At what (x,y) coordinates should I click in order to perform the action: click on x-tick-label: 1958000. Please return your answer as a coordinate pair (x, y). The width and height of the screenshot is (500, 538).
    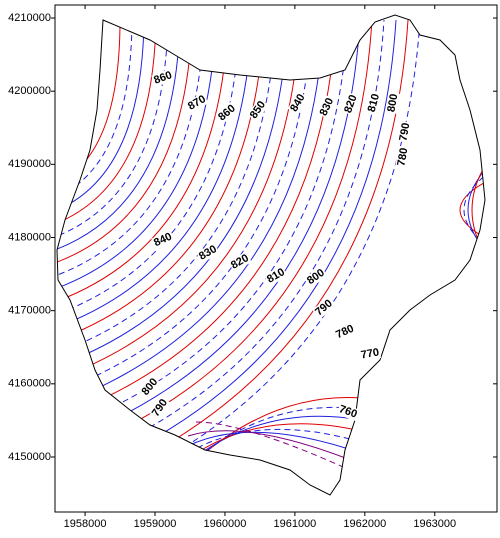
    Looking at the image, I should click on (85, 524).